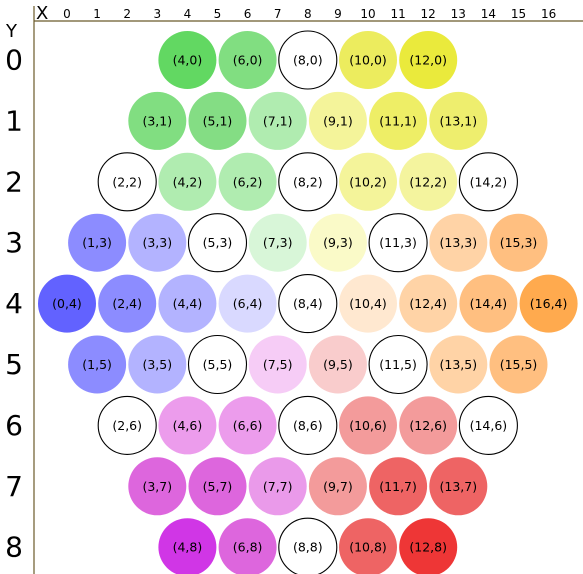 The width and height of the screenshot is (583, 574). I want to click on hex-cell: (7,1), so click(277, 120).